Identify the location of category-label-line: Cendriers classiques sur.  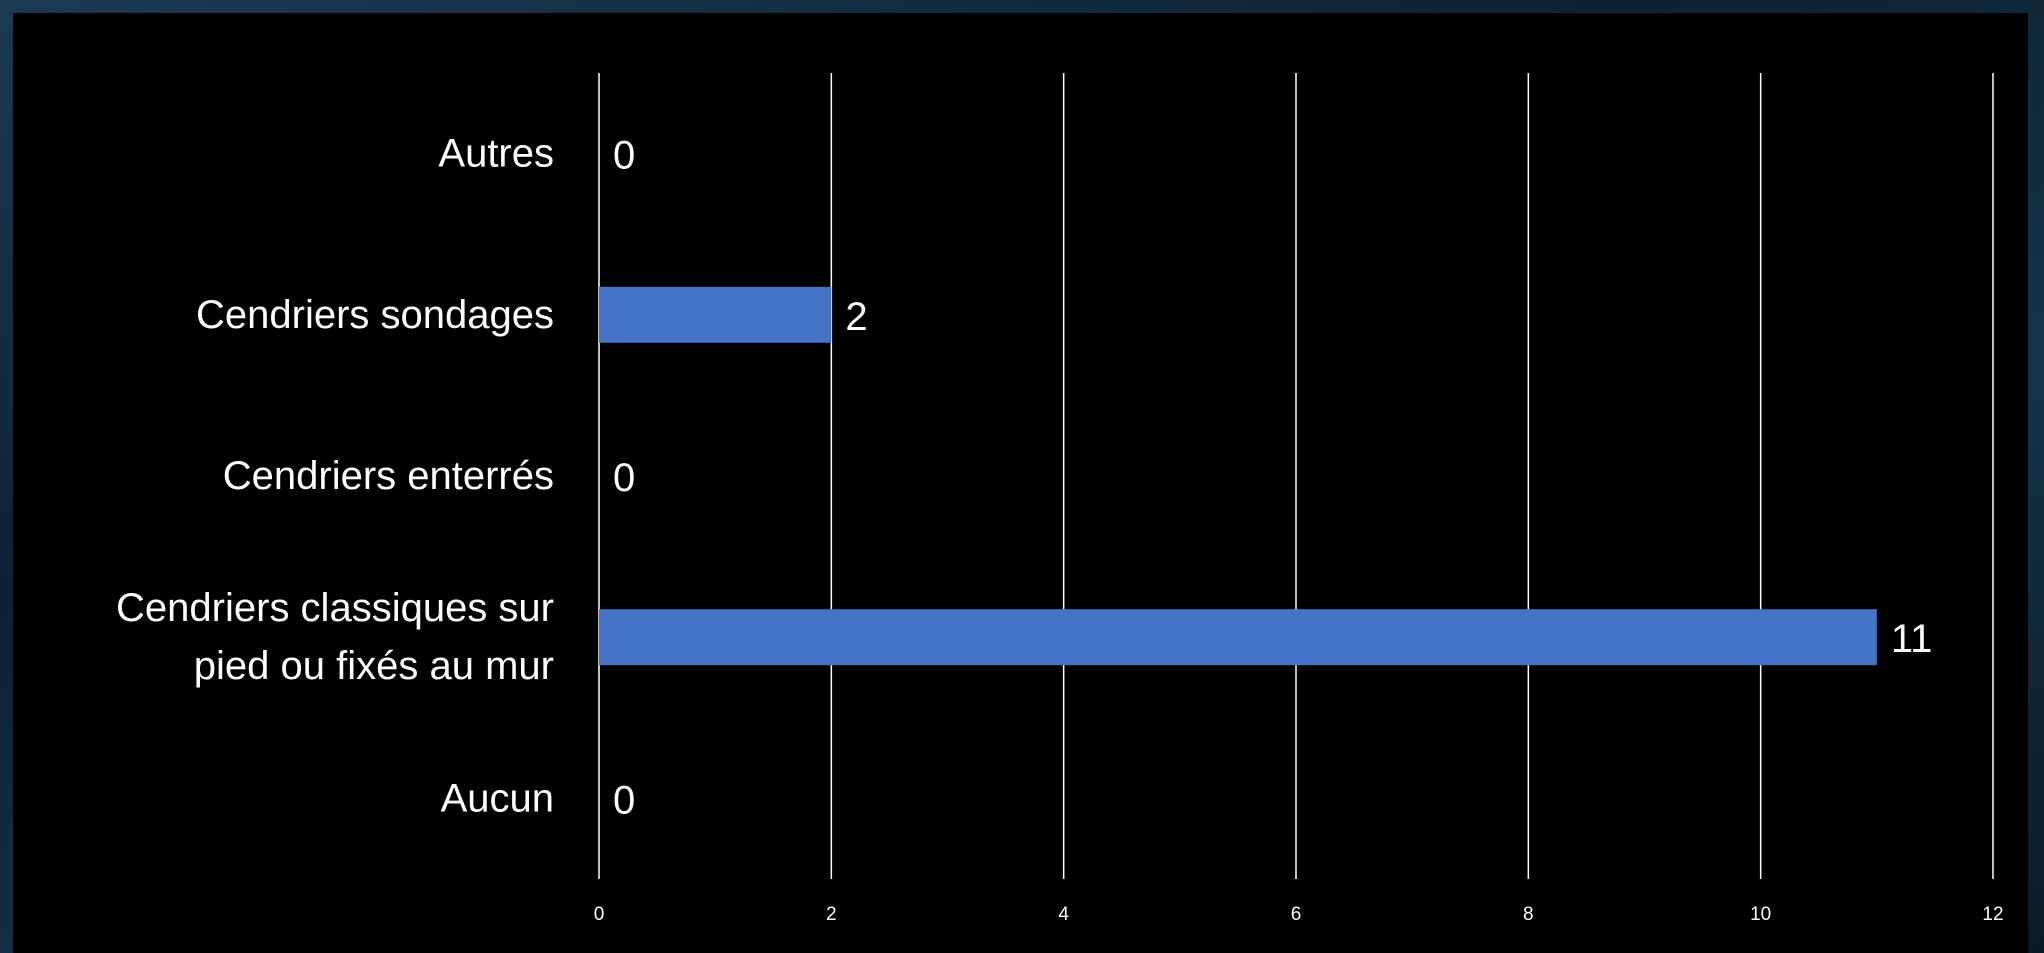
(335, 608).